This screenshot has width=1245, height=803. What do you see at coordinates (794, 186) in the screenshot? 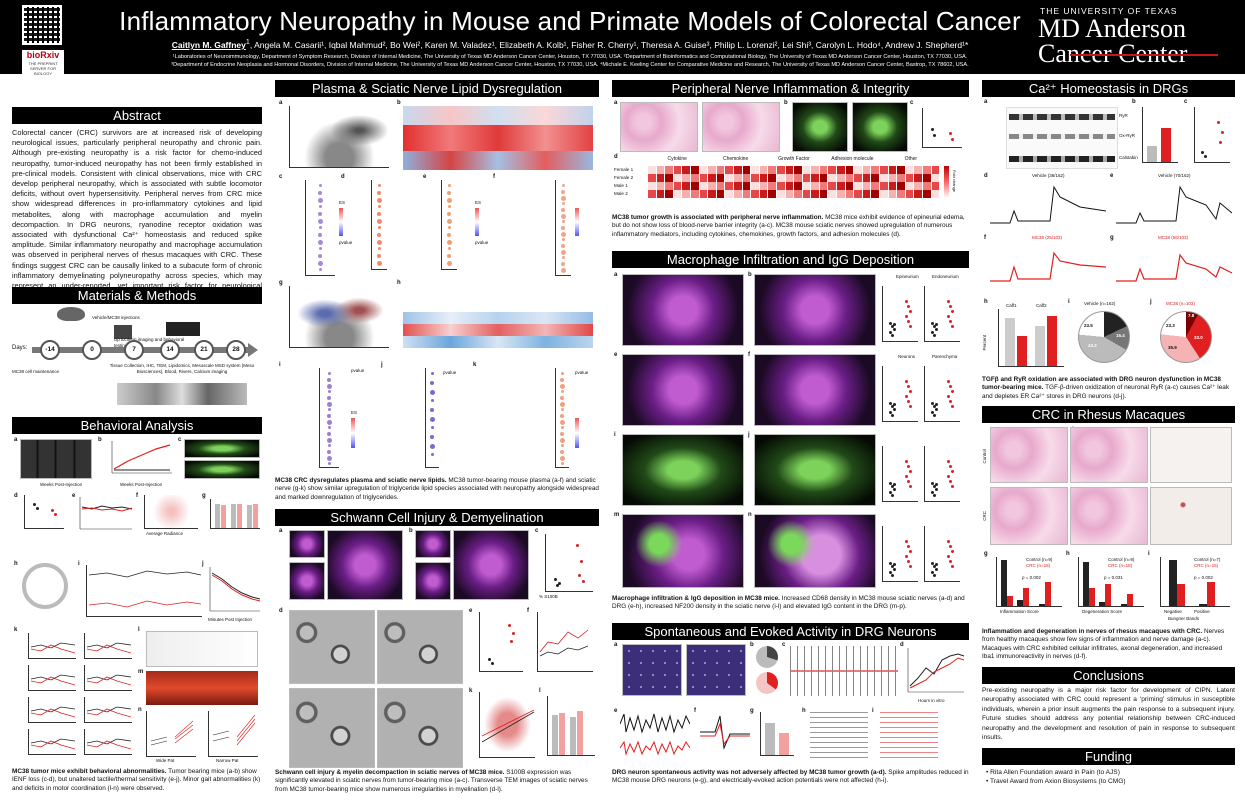
I see `heatmap-row` at bounding box center [794, 186].